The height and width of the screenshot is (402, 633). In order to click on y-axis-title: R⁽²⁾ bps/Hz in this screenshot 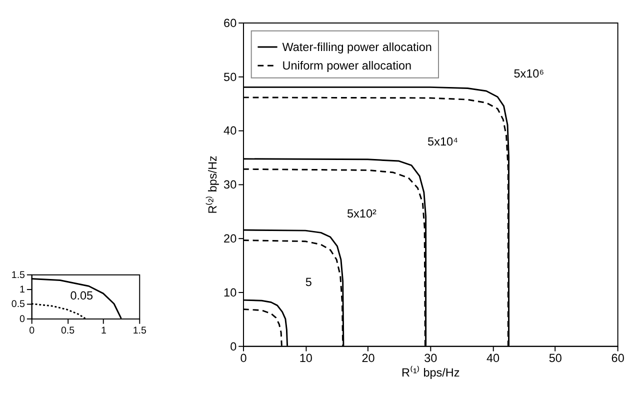, I will do `click(213, 184)`.